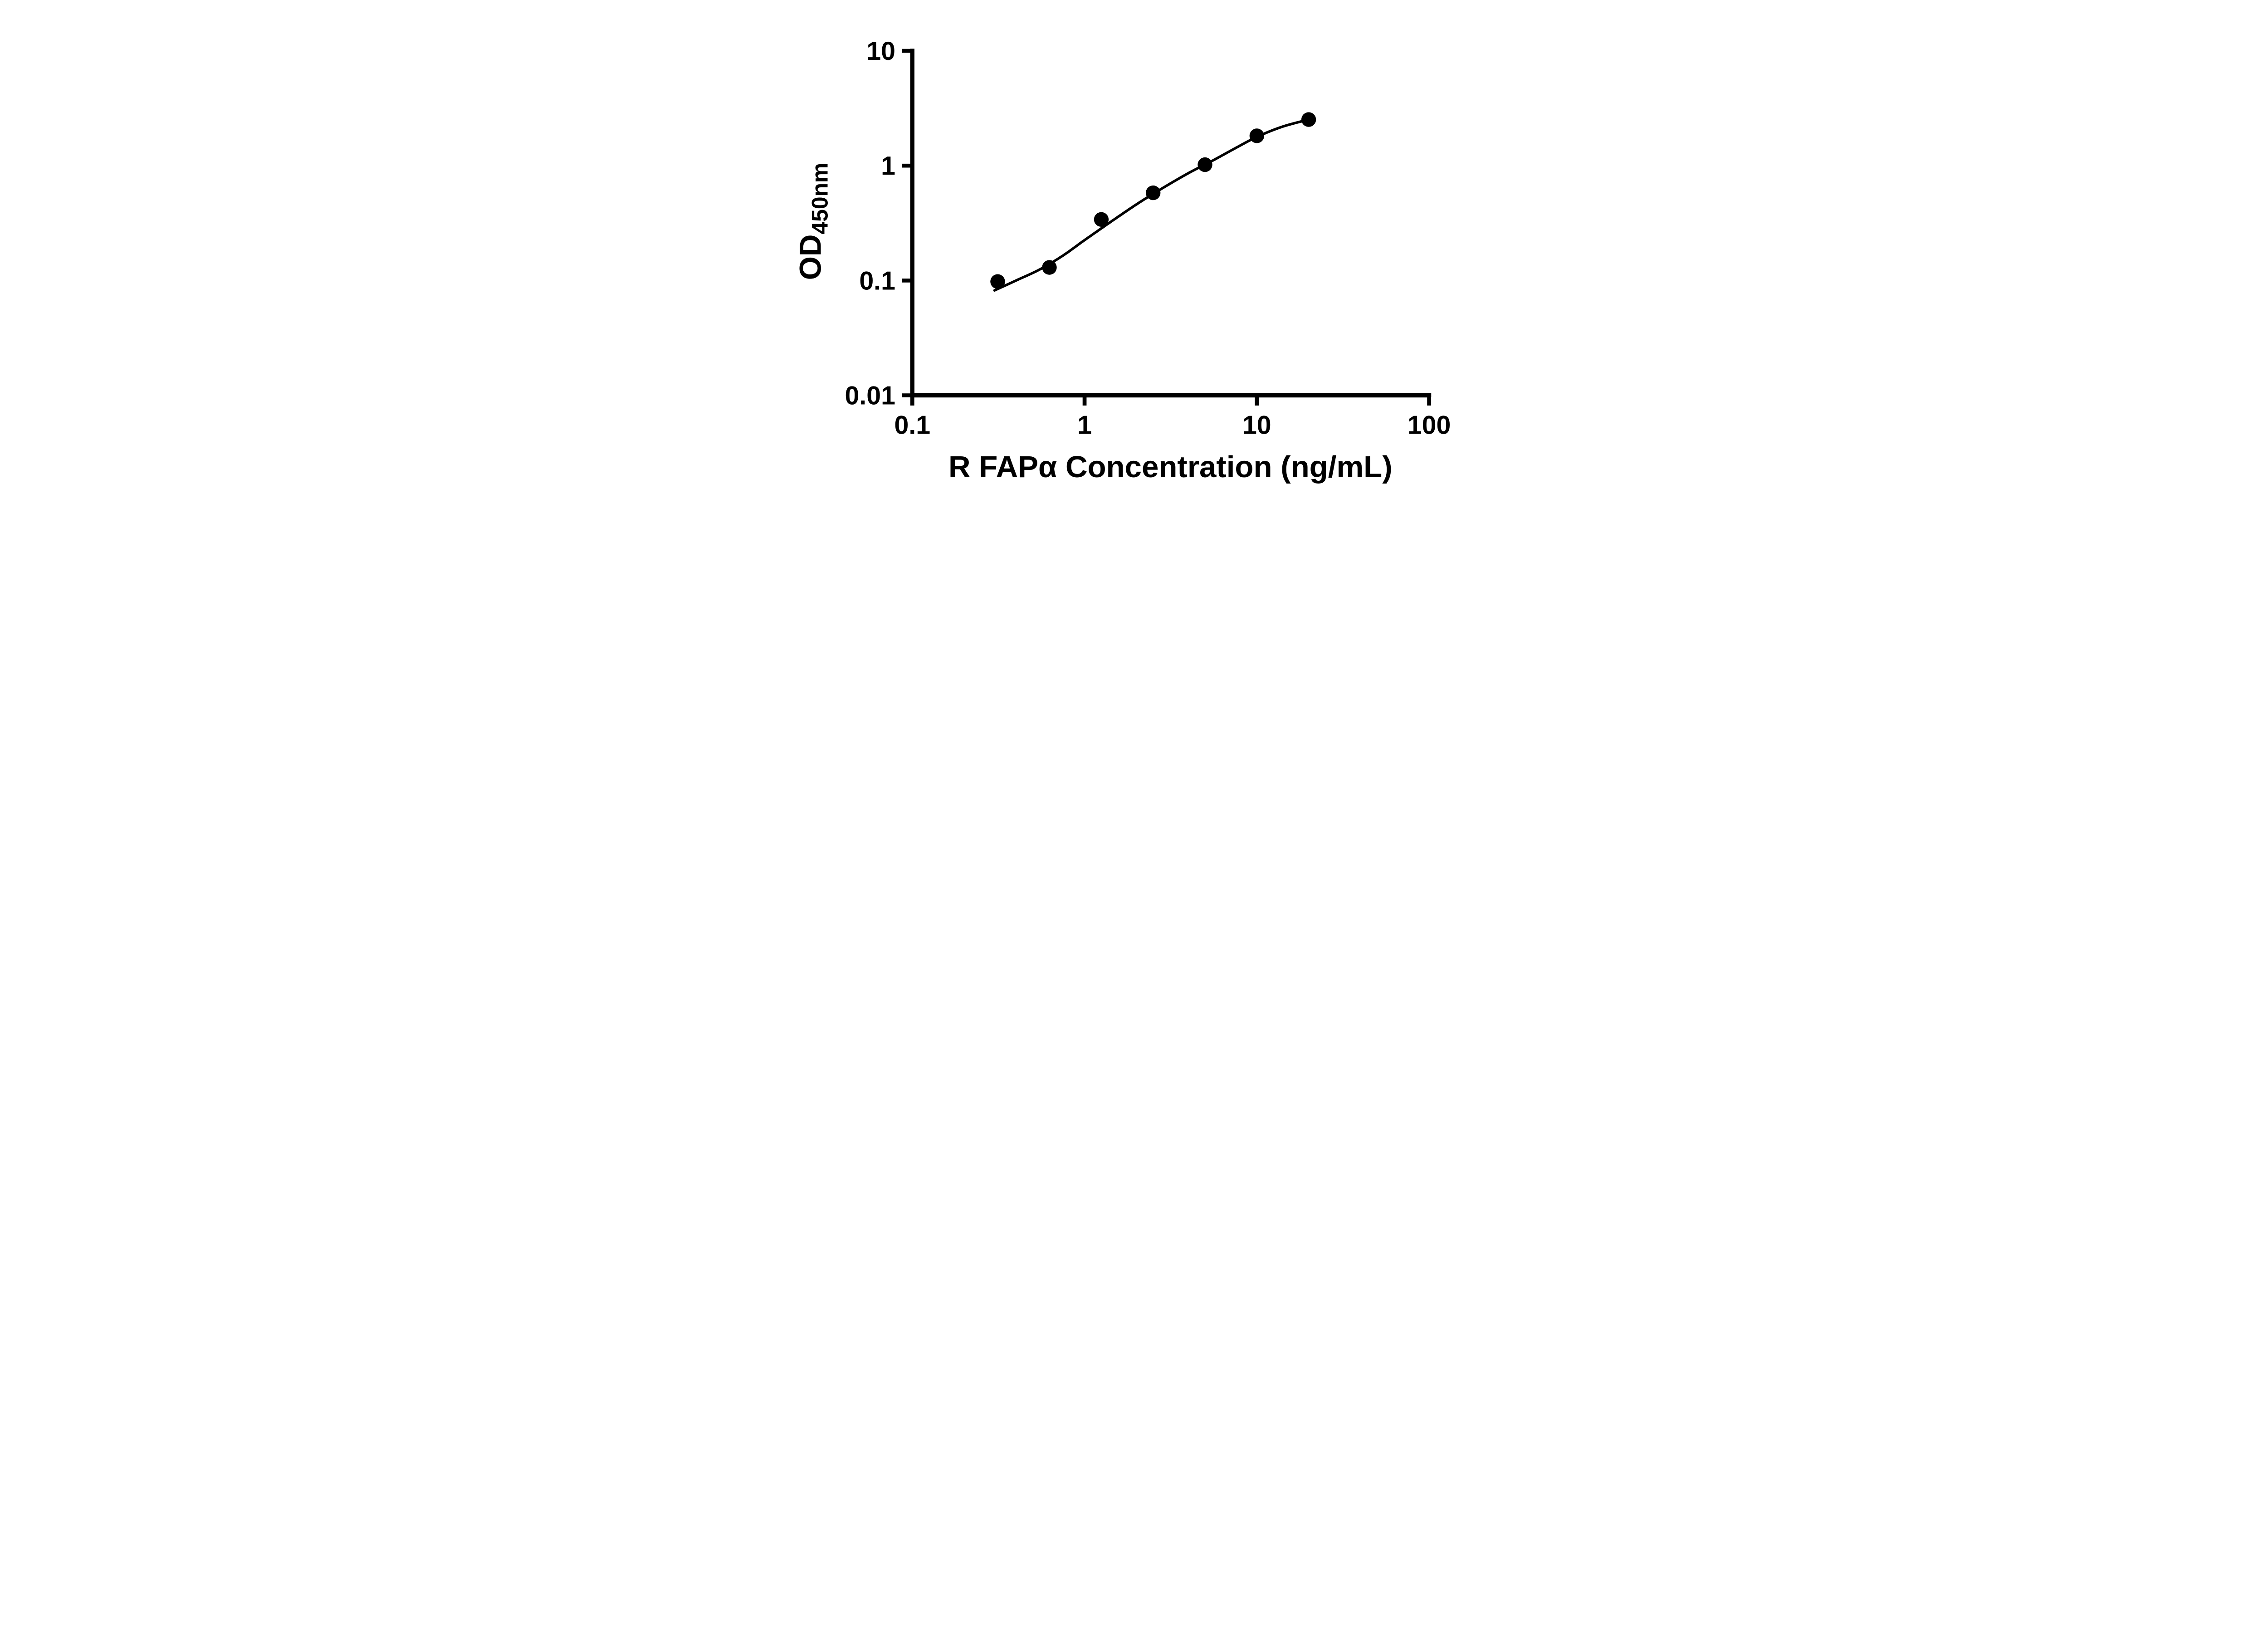  What do you see at coordinates (881, 51) in the screenshot?
I see `y-tick-label: 10` at bounding box center [881, 51].